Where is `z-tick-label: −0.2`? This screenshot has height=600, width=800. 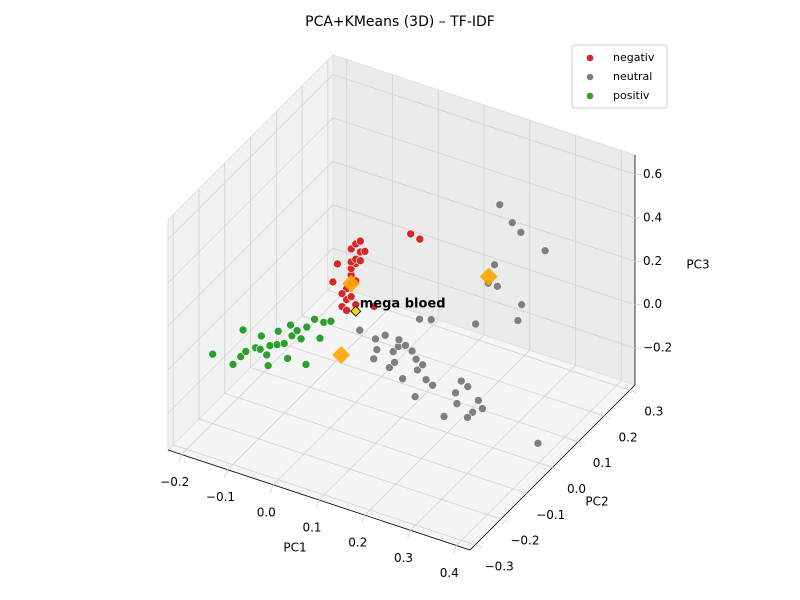 z-tick-label: −0.2 is located at coordinates (657, 348).